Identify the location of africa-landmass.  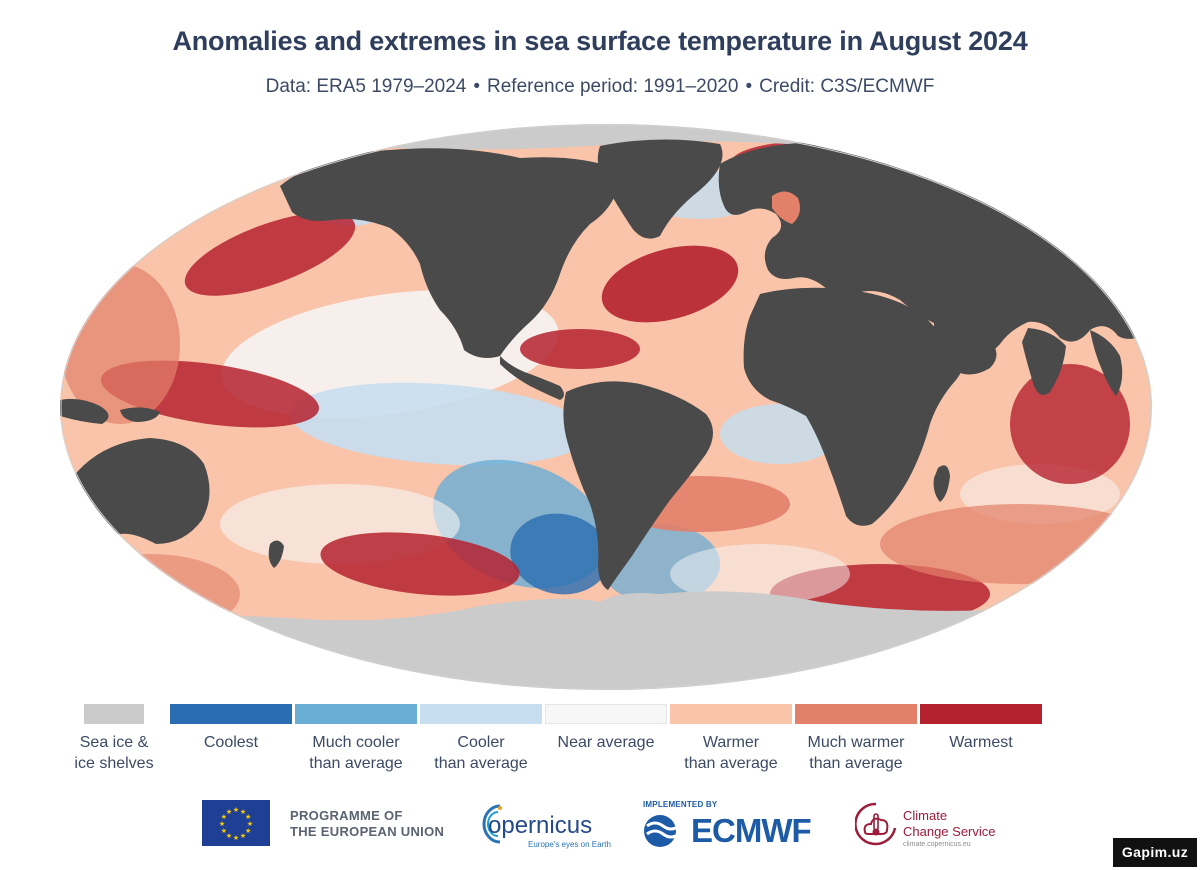
(854, 406).